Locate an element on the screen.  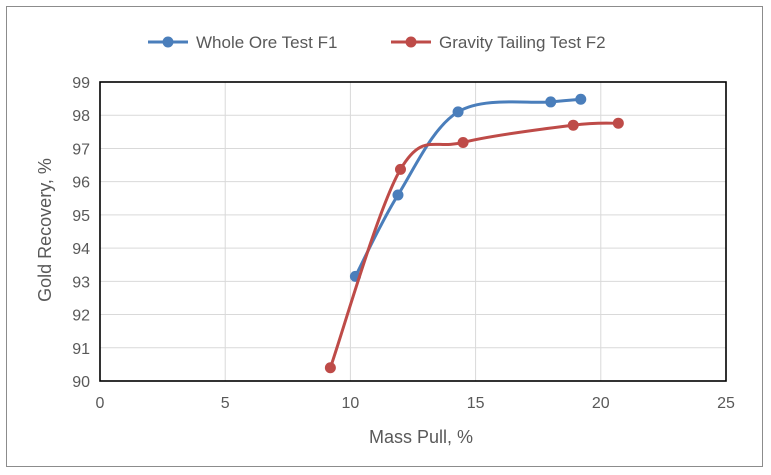
x-tick-label: 5 is located at coordinates (225, 403).